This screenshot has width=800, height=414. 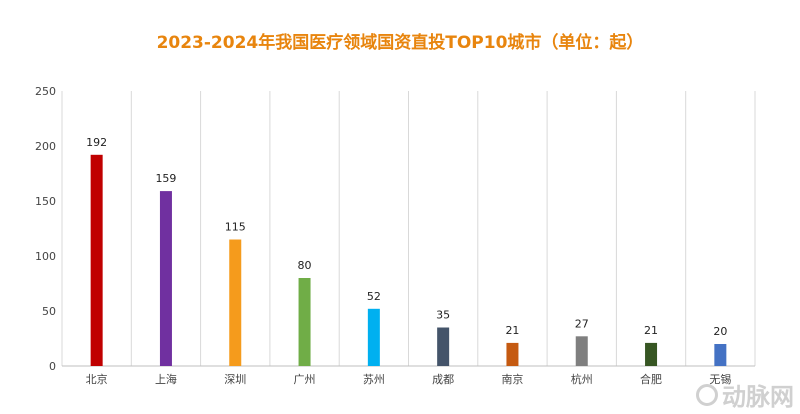 I want to click on x-tick-label: 合肥, so click(x=651, y=379).